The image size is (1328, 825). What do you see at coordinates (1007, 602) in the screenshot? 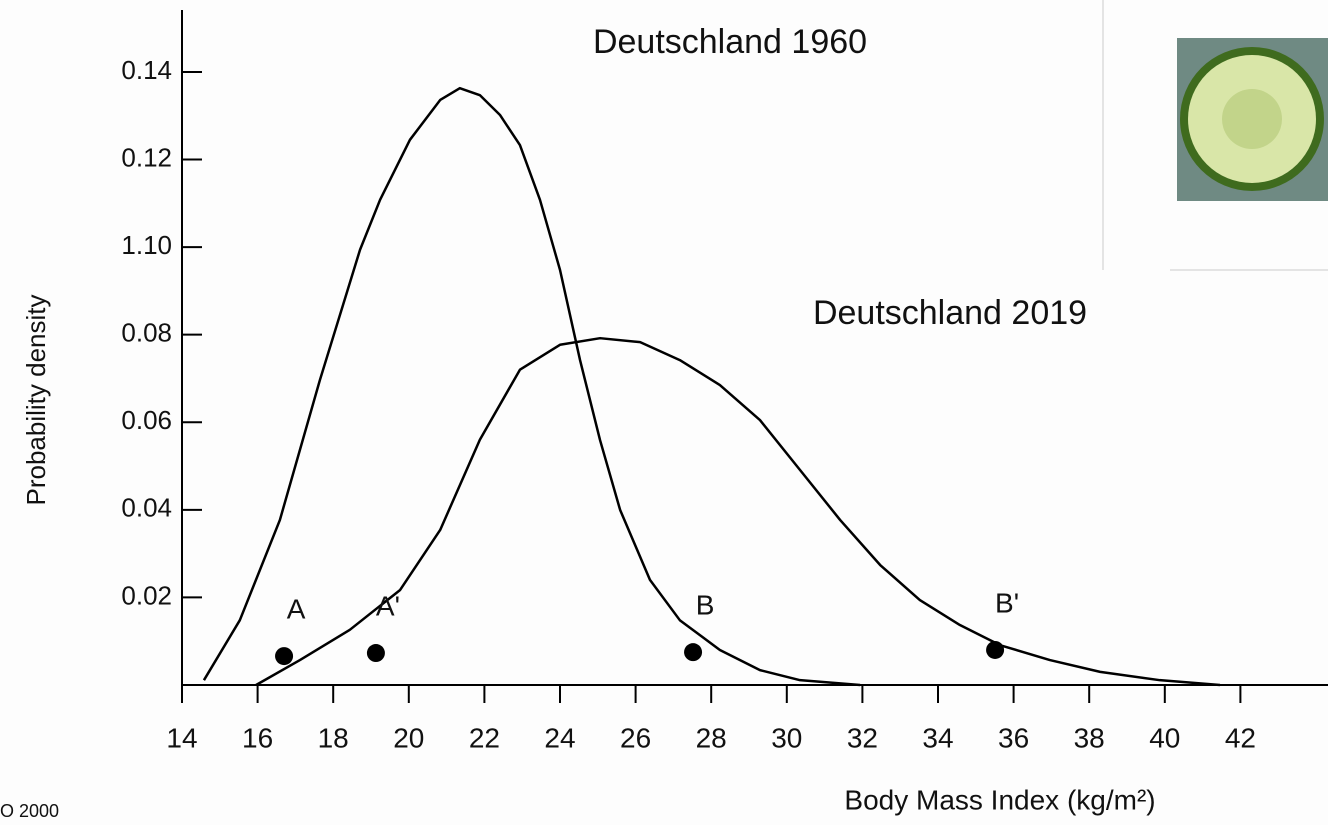
I see `point-label: B'` at bounding box center [1007, 602].